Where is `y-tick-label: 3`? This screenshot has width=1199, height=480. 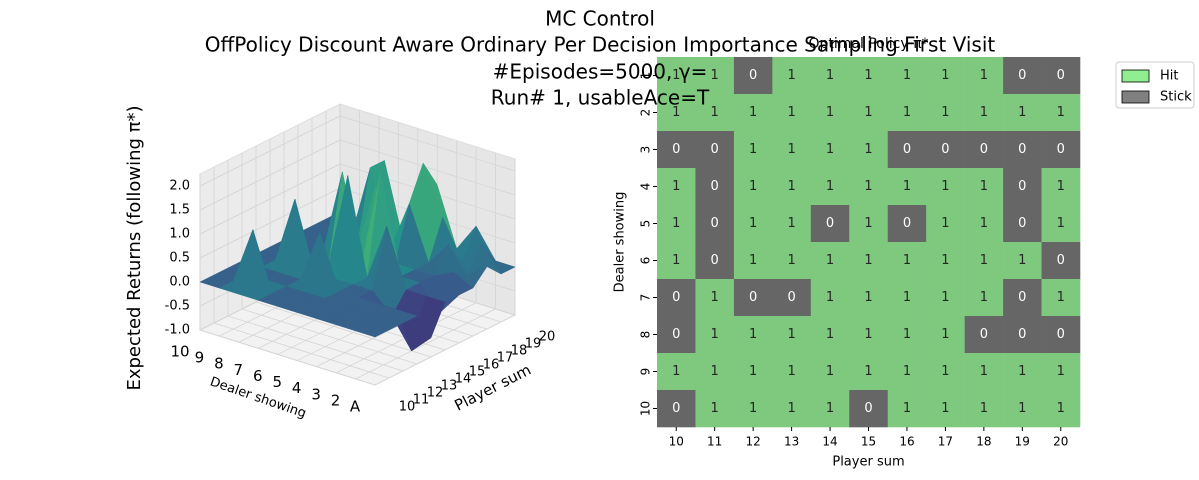
y-tick-label: 3 is located at coordinates (646, 150).